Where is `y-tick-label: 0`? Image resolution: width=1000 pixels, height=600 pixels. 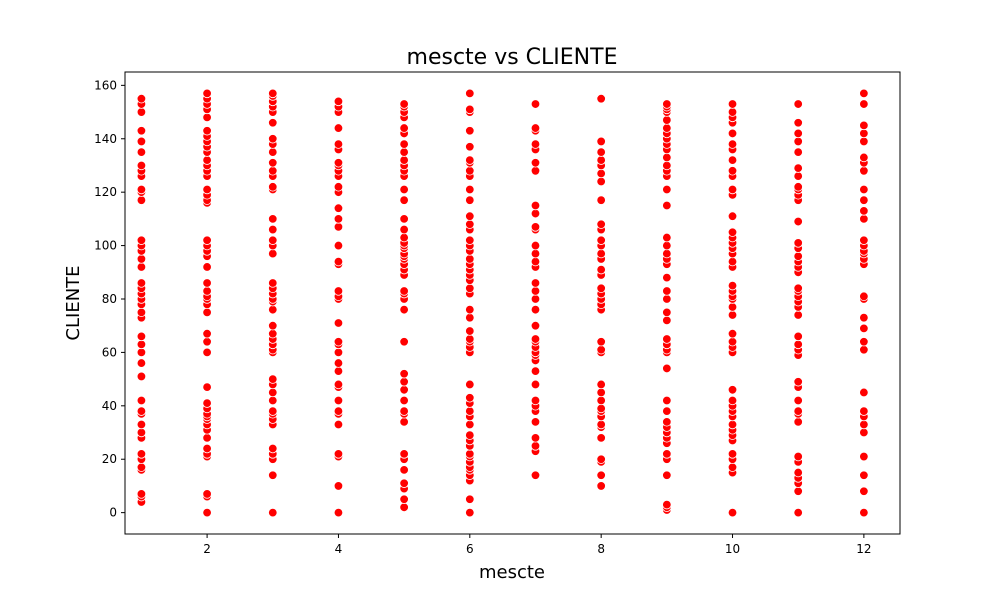 y-tick-label: 0 is located at coordinates (113, 513).